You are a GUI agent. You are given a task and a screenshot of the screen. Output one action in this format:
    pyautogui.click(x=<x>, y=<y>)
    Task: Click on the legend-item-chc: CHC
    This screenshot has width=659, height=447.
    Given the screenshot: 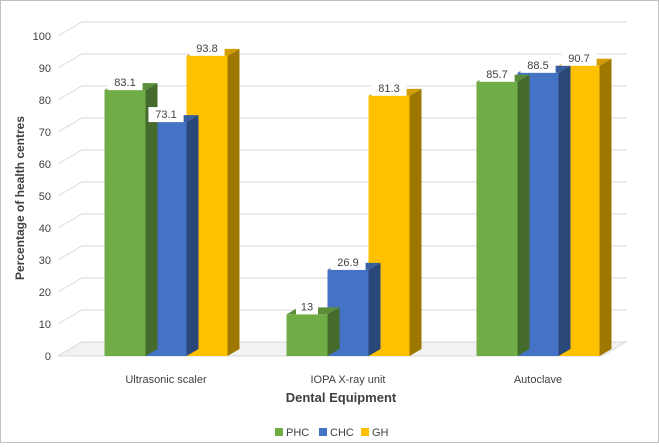 What is the action you would take?
    pyautogui.click(x=336, y=433)
    